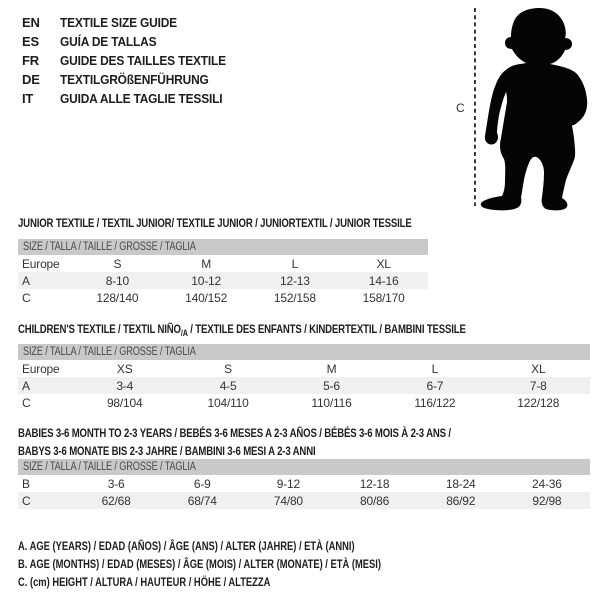  What do you see at coordinates (288, 500) in the screenshot?
I see `cell: 74/80` at bounding box center [288, 500].